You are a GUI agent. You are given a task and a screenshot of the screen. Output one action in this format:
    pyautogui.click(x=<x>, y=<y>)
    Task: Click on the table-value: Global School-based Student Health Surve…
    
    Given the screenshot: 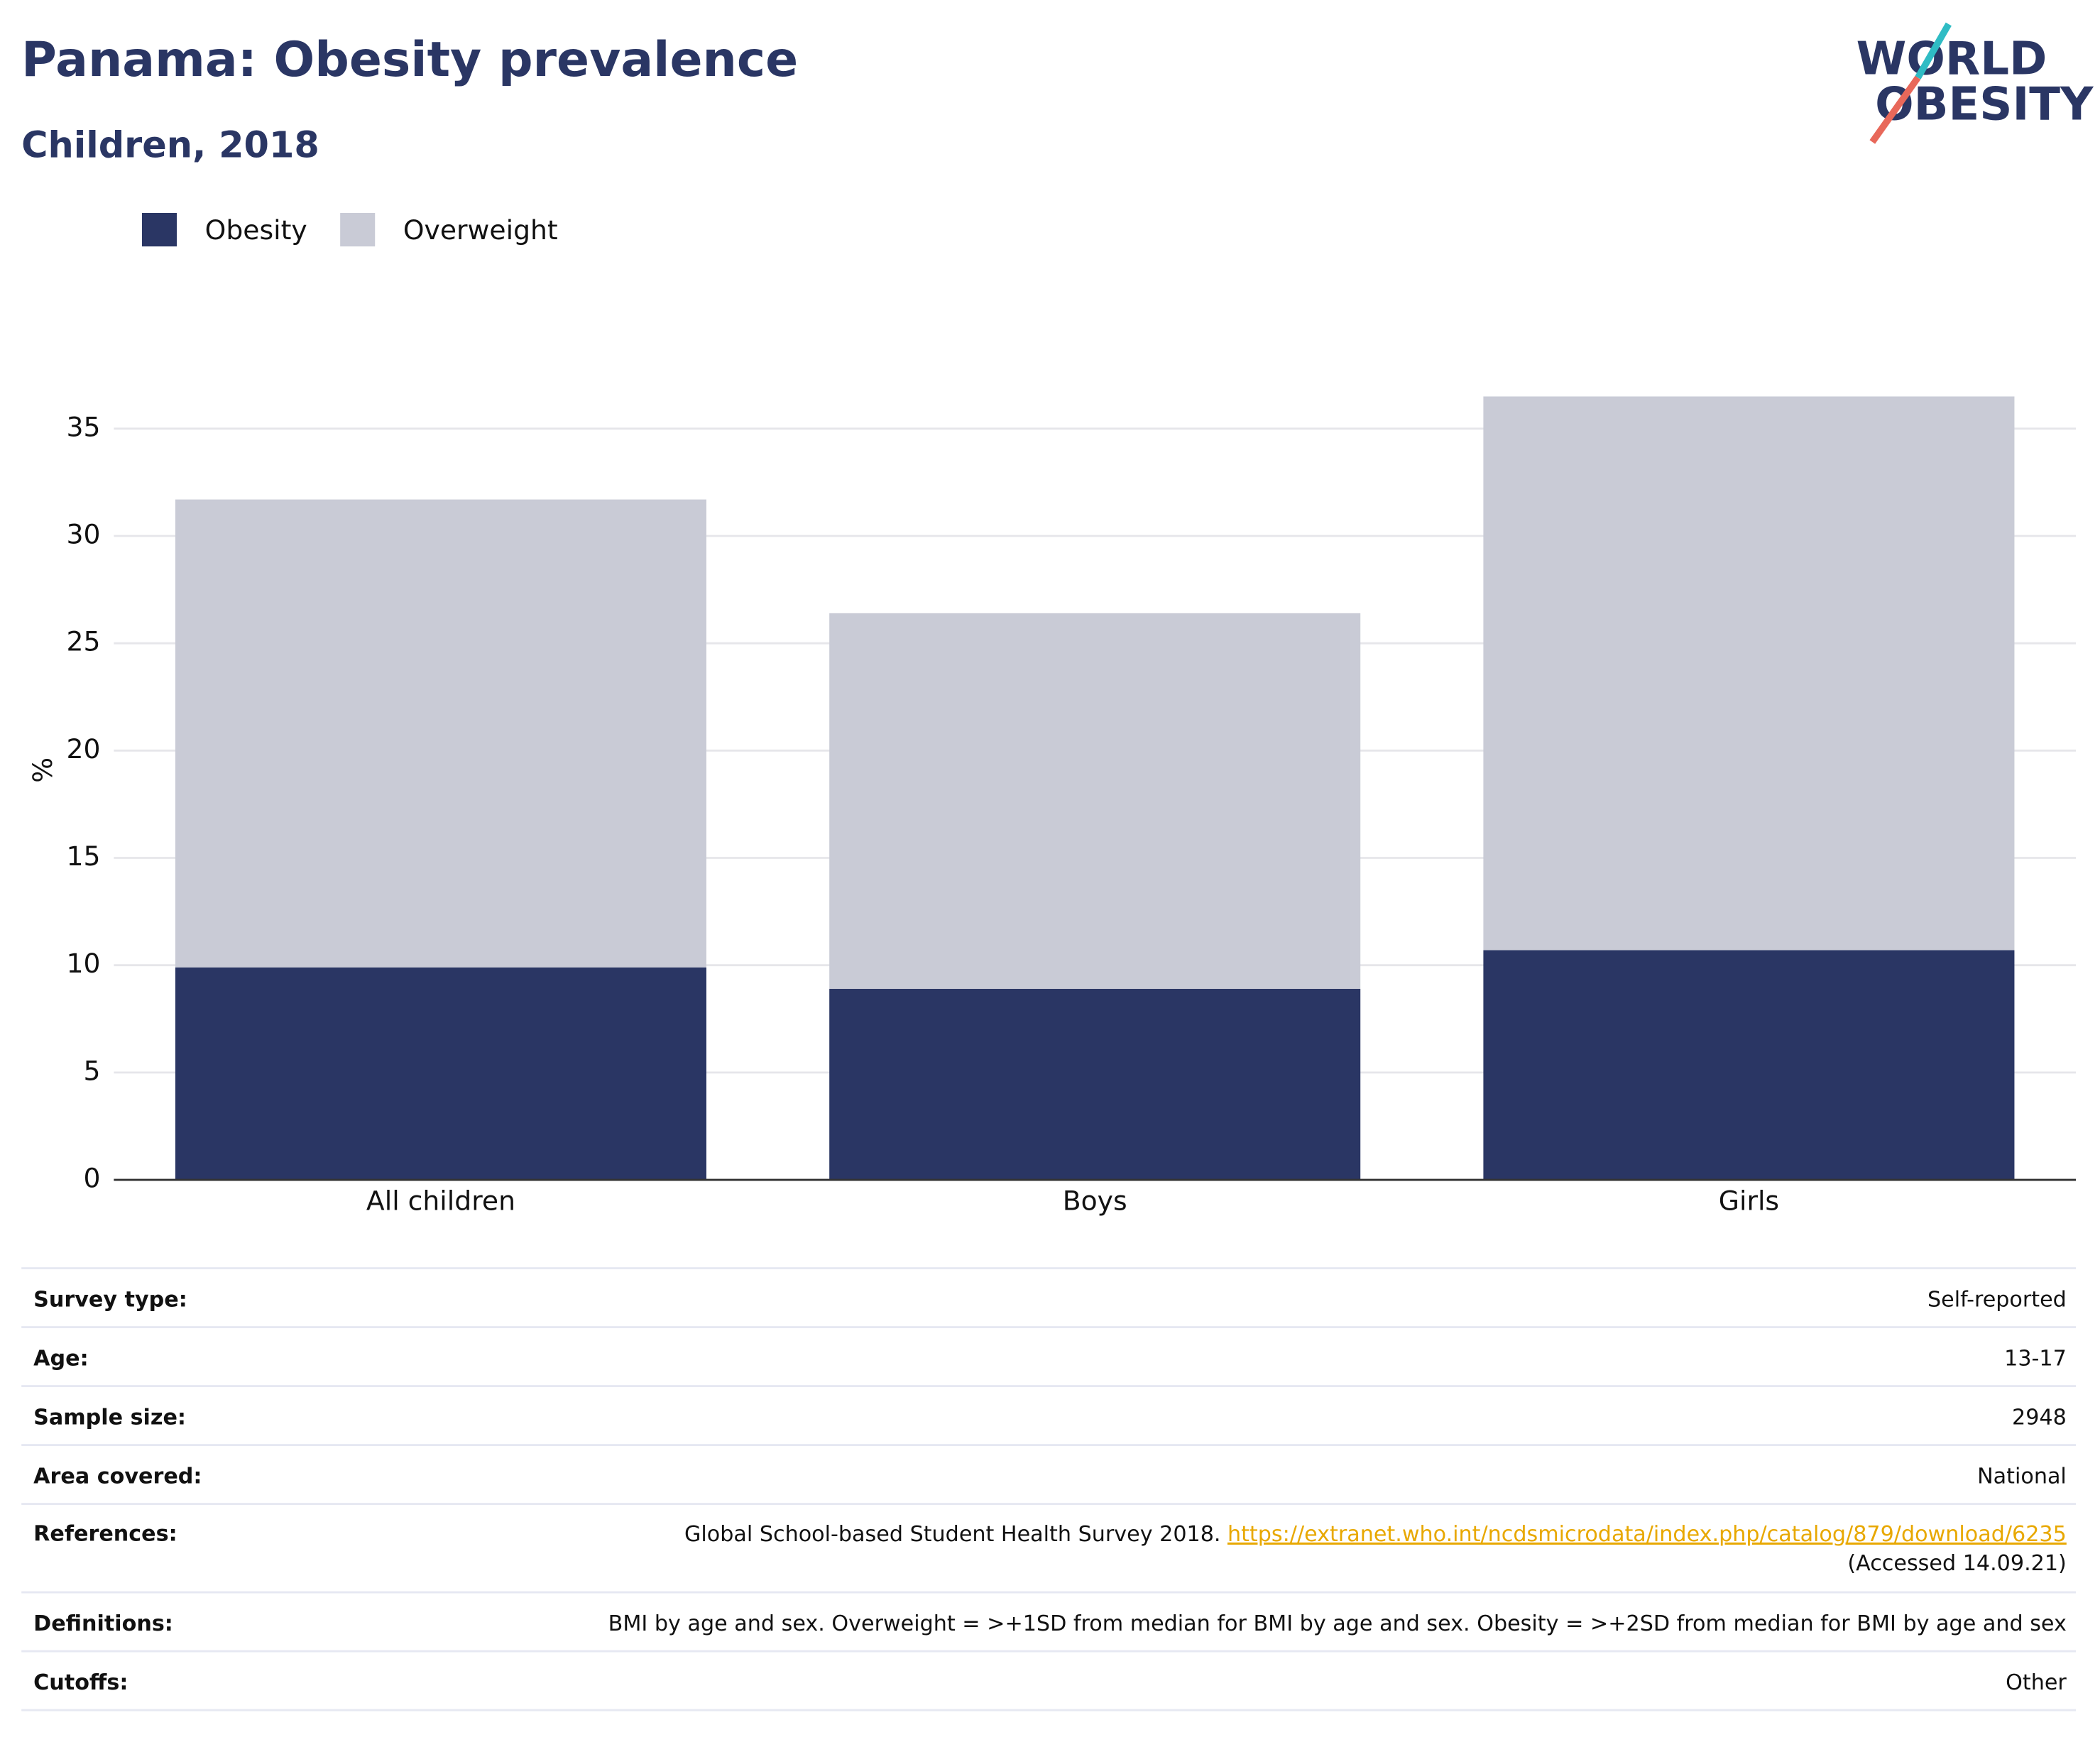 What is the action you would take?
    pyautogui.click(x=1375, y=1533)
    